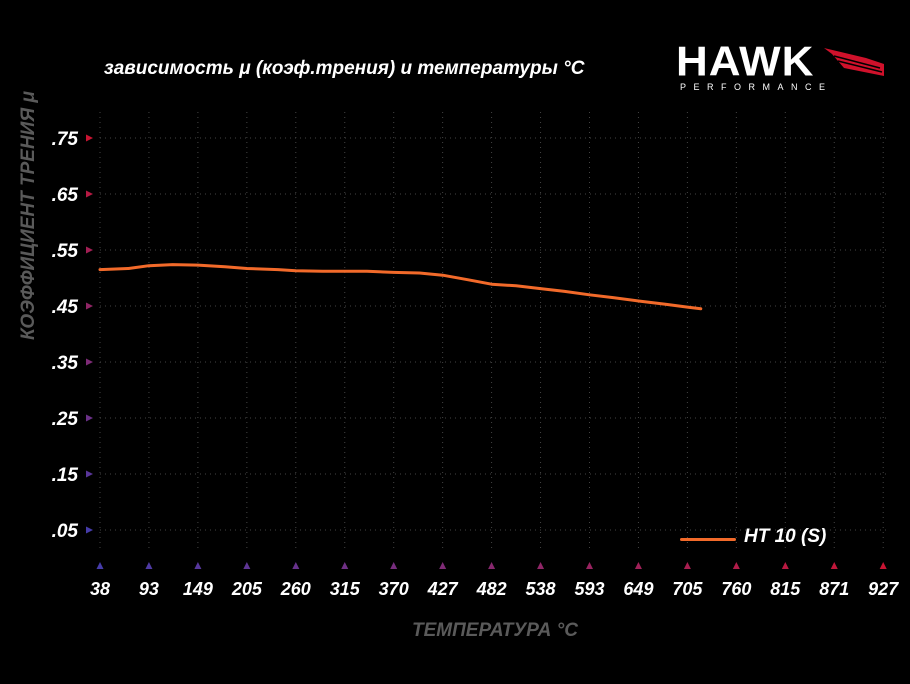  What do you see at coordinates (247, 589) in the screenshot?
I see `x-tick-label: 205` at bounding box center [247, 589].